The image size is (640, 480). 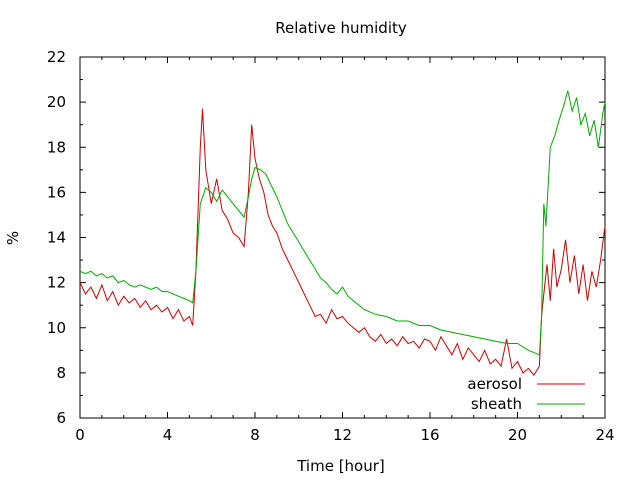 What do you see at coordinates (56, 102) in the screenshot?
I see `y-tick-label: 20` at bounding box center [56, 102].